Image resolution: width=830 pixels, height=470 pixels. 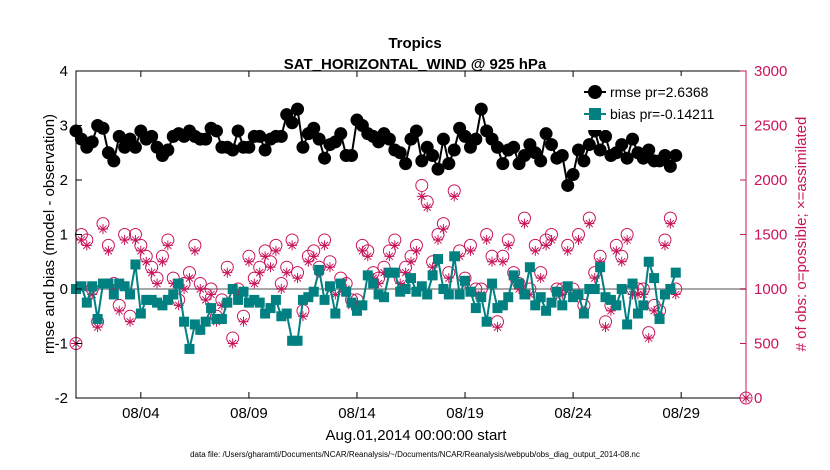 I want to click on chart-title: Tropics, so click(x=414, y=43).